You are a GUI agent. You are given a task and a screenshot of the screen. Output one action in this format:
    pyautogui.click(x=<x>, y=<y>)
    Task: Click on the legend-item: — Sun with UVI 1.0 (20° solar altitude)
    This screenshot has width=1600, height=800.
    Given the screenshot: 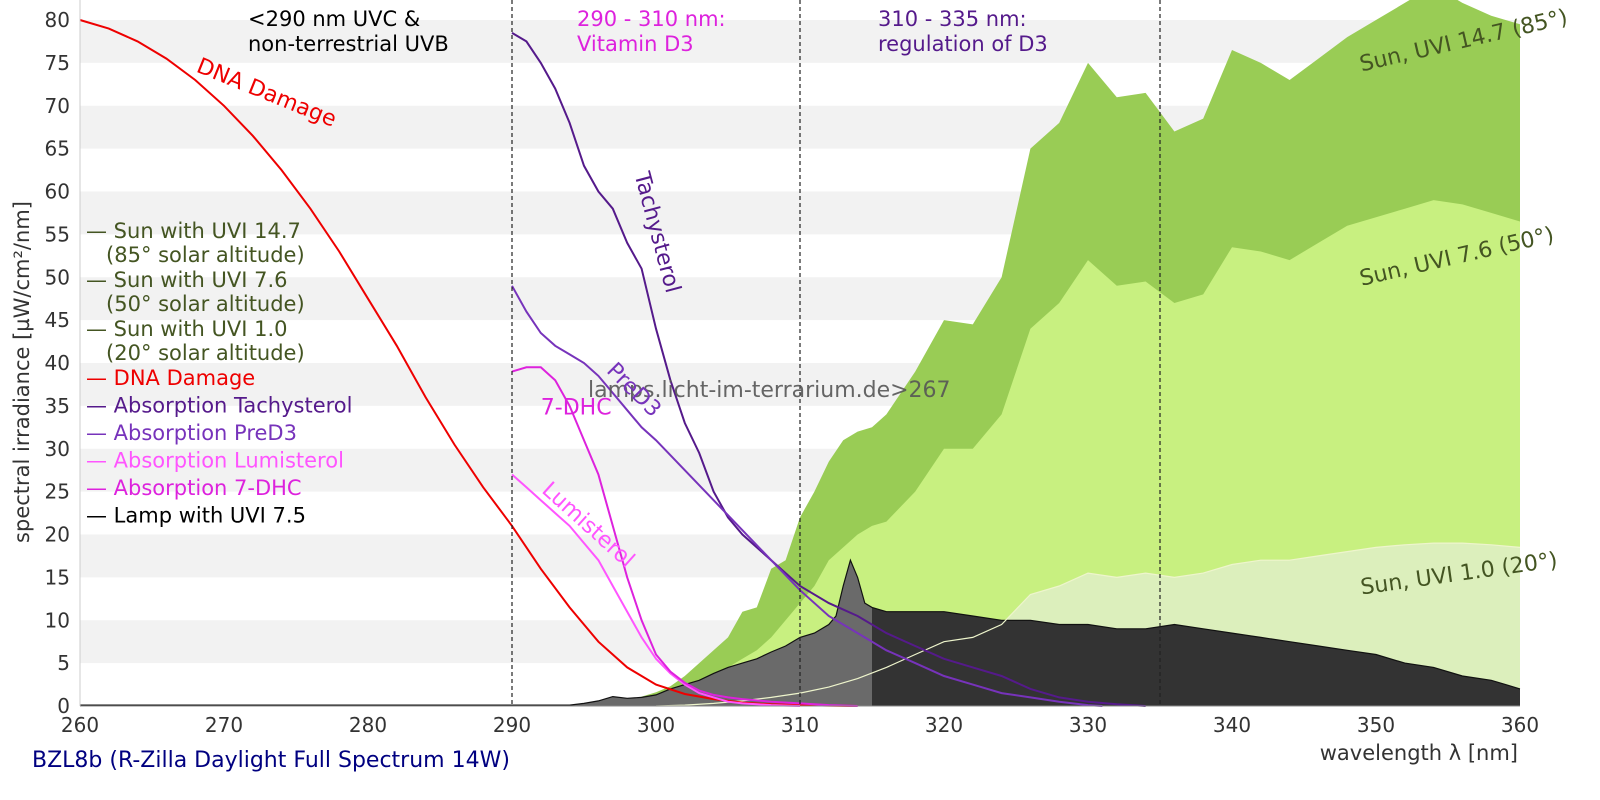 What is the action you would take?
    pyautogui.click(x=195, y=341)
    